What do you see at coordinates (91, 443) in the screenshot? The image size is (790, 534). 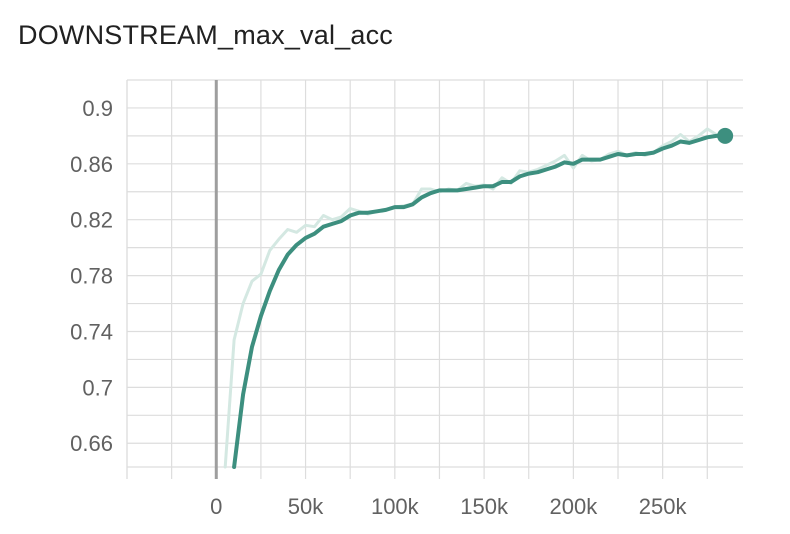 I see `y-tick-label: 0.66` at bounding box center [91, 443].